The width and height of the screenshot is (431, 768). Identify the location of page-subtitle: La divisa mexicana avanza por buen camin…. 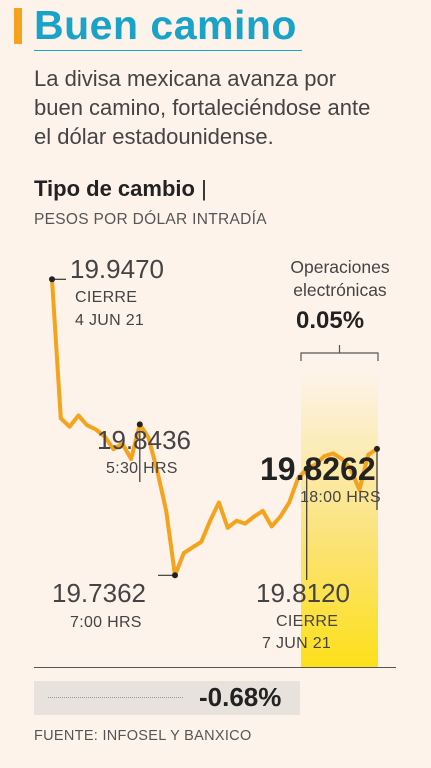
(202, 107).